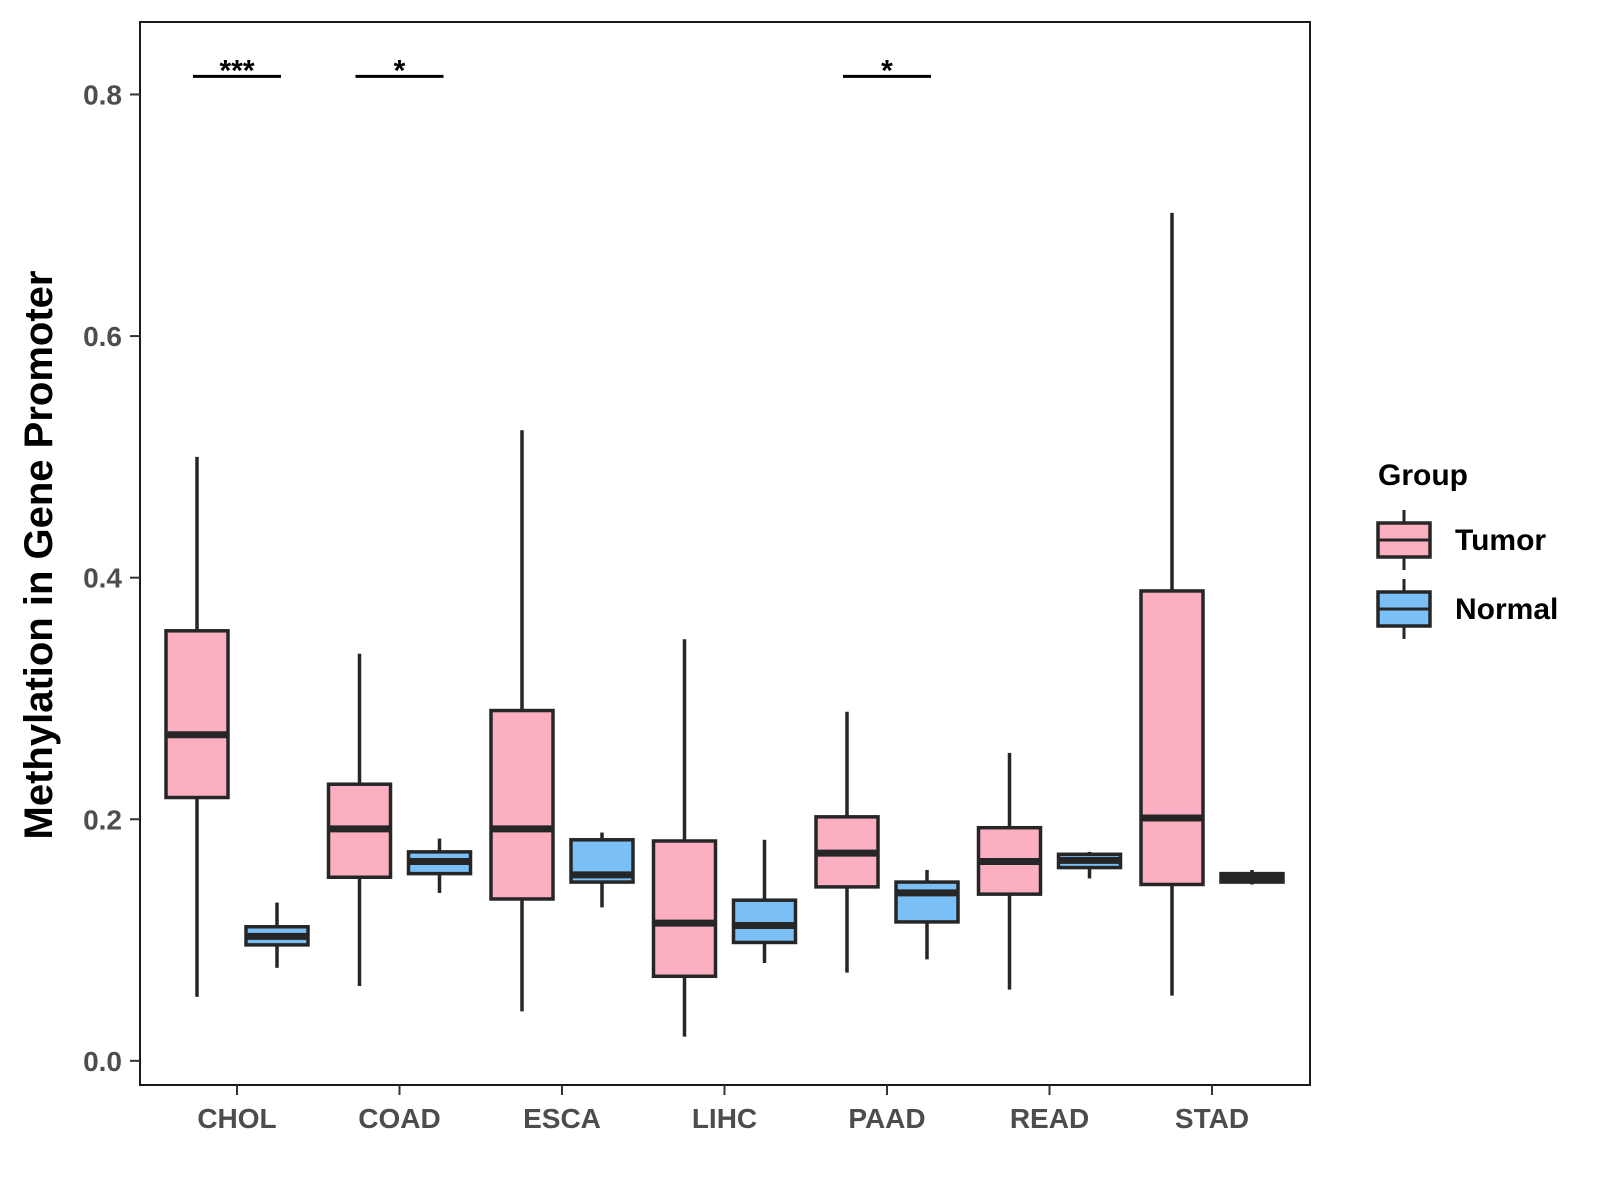 Image resolution: width=1600 pixels, height=1200 pixels. What do you see at coordinates (562, 1118) in the screenshot?
I see `x-tick-label: ESCA` at bounding box center [562, 1118].